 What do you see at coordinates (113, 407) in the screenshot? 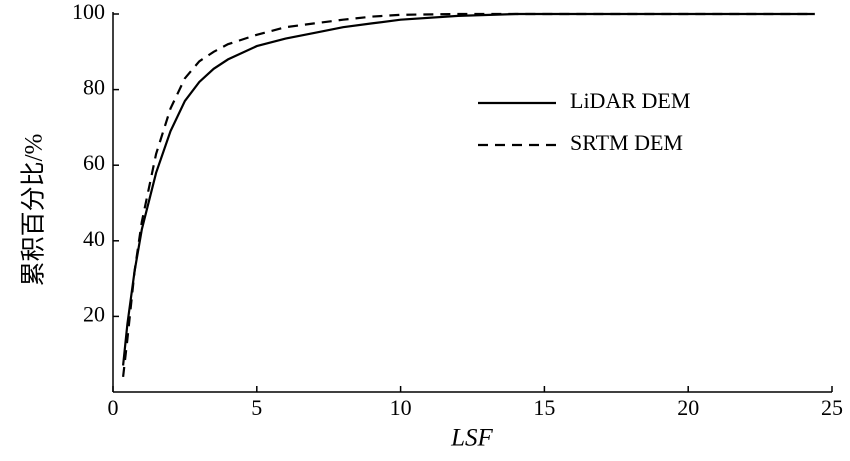
I see `x-tick-label: 0` at bounding box center [113, 407].